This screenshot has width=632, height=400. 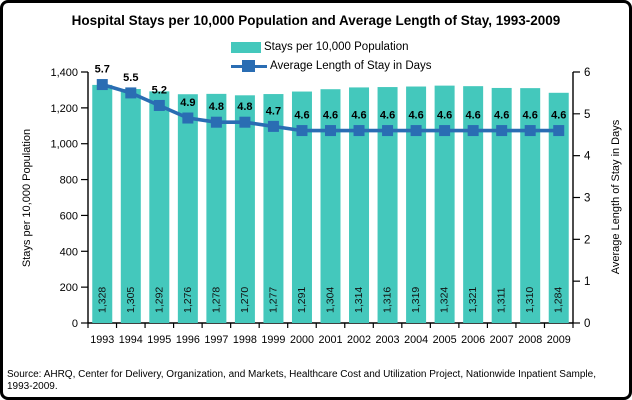 What do you see at coordinates (245, 300) in the screenshot?
I see `bar-value-label: 1,270` at bounding box center [245, 300].